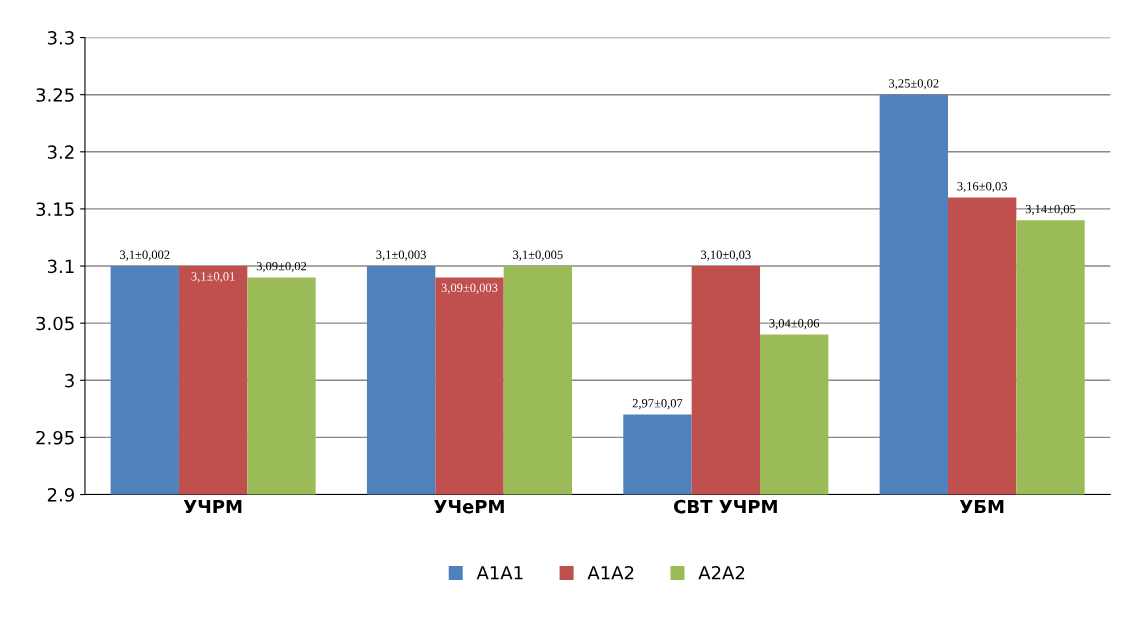 This screenshot has height=626, width=1133. What do you see at coordinates (469, 506) in the screenshot?
I see `x-tick-label: УЧеРМ` at bounding box center [469, 506].